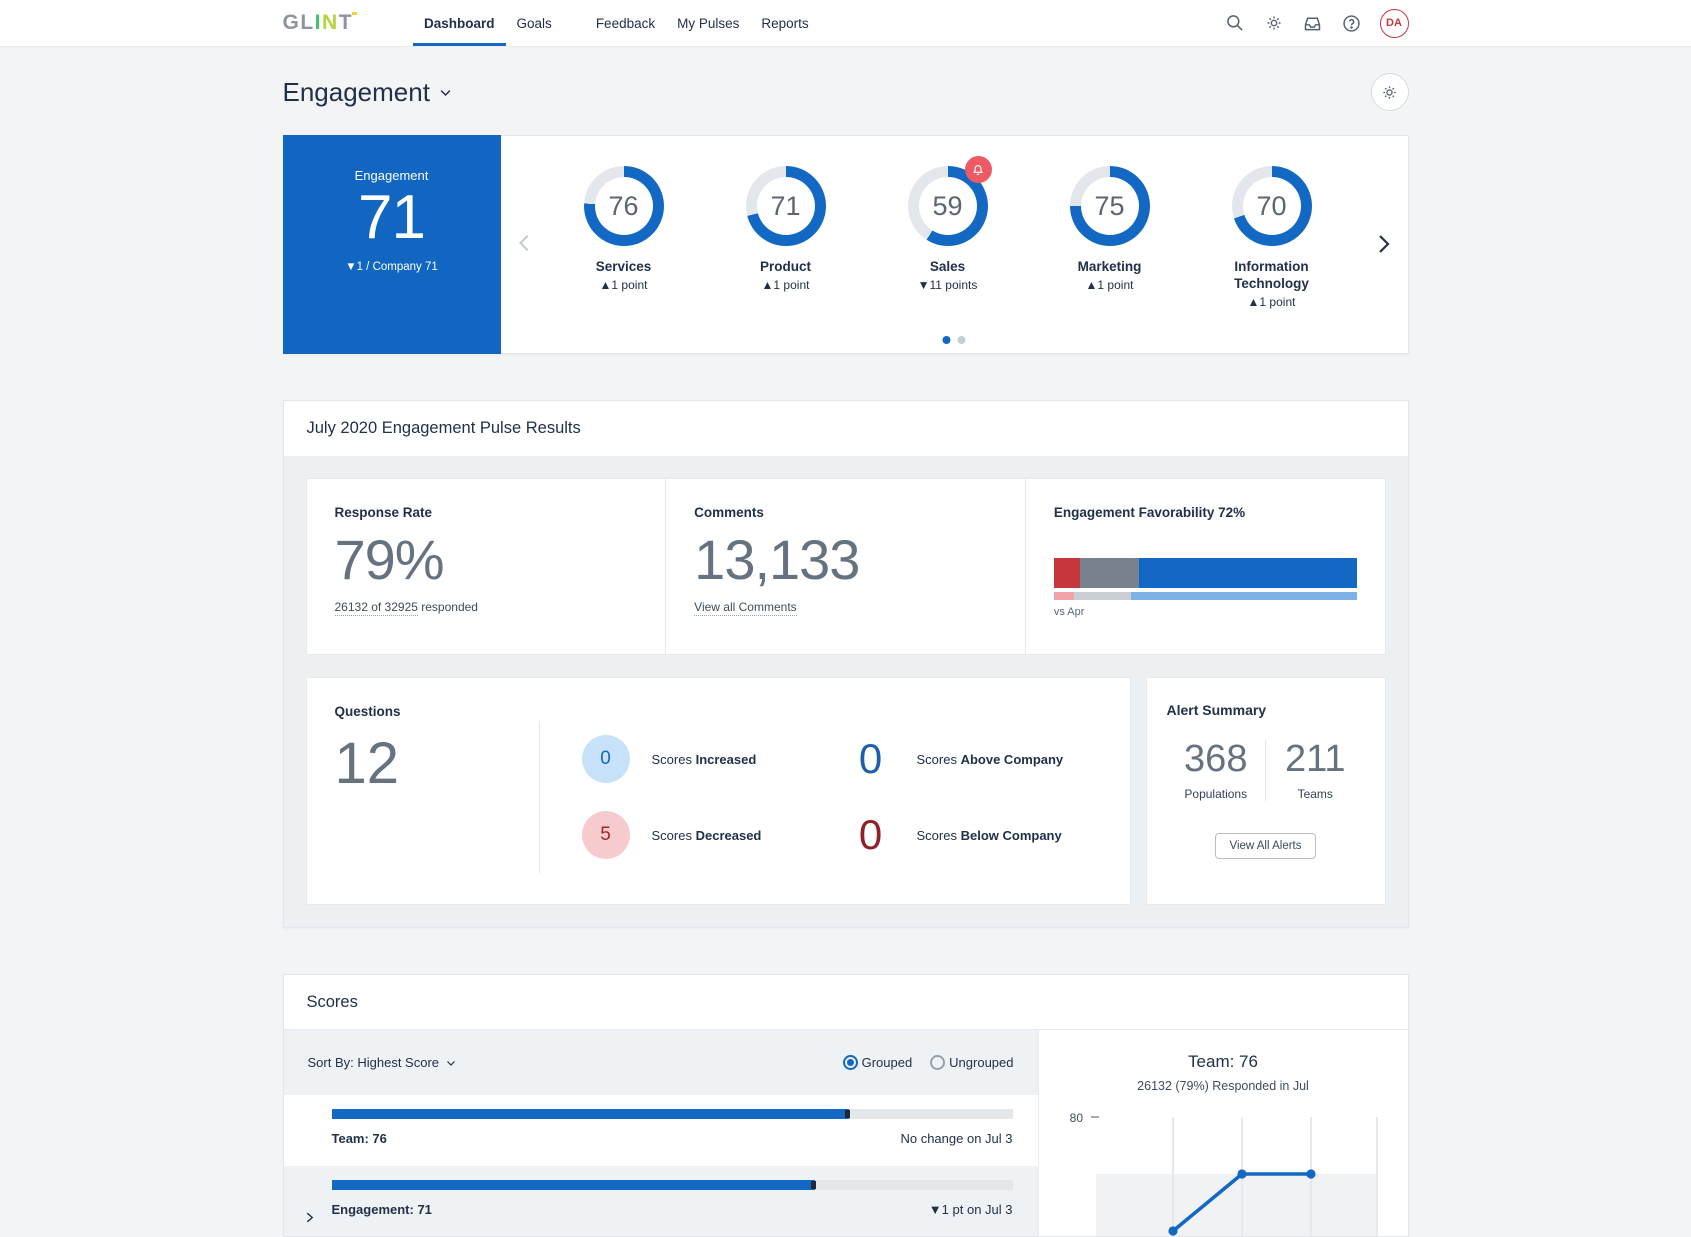 This screenshot has width=1691, height=1237. What do you see at coordinates (356, 91) in the screenshot?
I see `page-title: Engagement` at bounding box center [356, 91].